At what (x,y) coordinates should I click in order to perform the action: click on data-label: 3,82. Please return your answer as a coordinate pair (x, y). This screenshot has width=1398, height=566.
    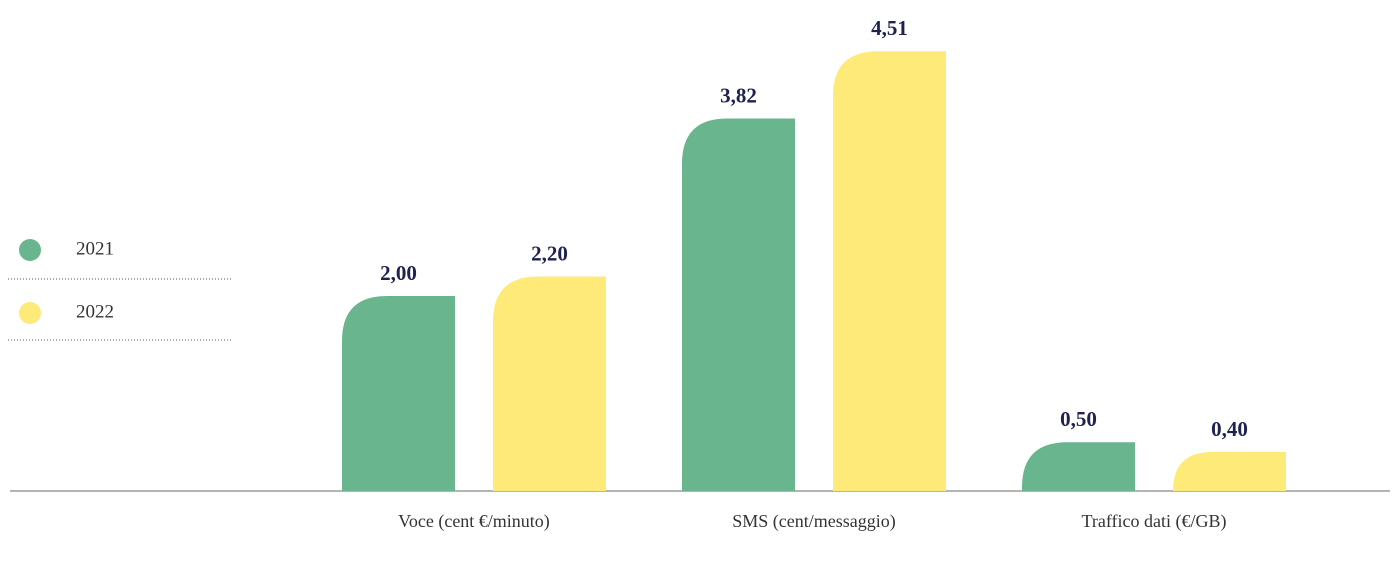
    Looking at the image, I should click on (738, 95).